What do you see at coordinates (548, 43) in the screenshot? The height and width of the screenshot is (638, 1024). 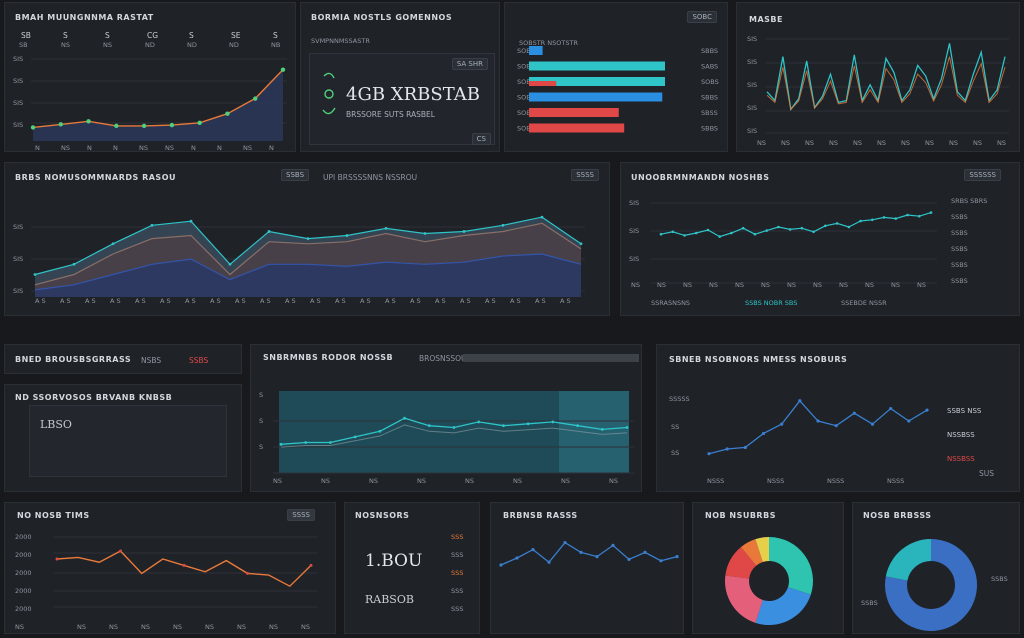 I see `panel-header-label: SOBSTR NSOTSTR` at bounding box center [548, 43].